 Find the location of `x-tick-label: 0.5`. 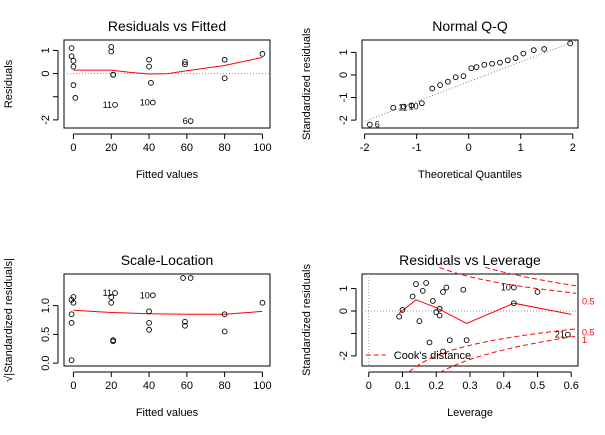

x-tick-label: 0.5 is located at coordinates (537, 386).